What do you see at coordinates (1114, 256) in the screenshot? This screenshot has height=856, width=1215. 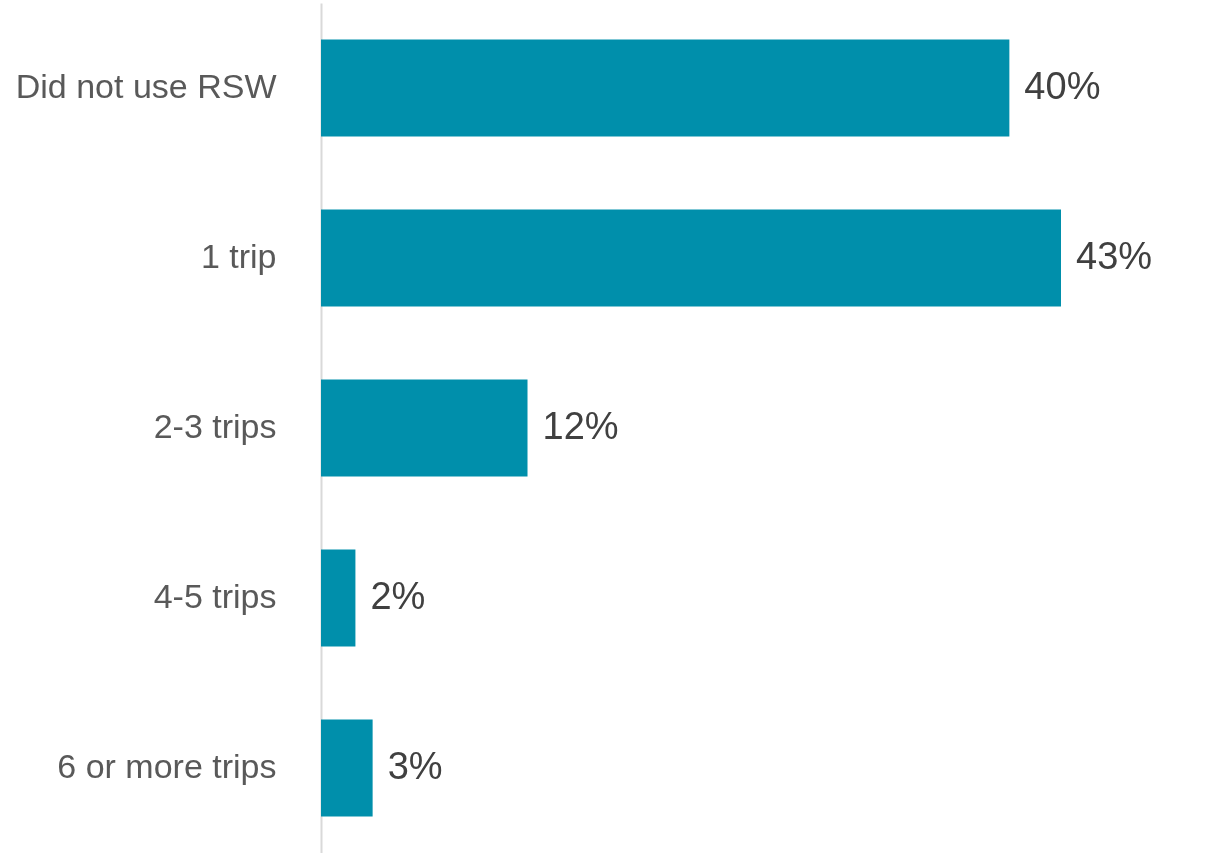 I see `data-label: 43%` at bounding box center [1114, 256].